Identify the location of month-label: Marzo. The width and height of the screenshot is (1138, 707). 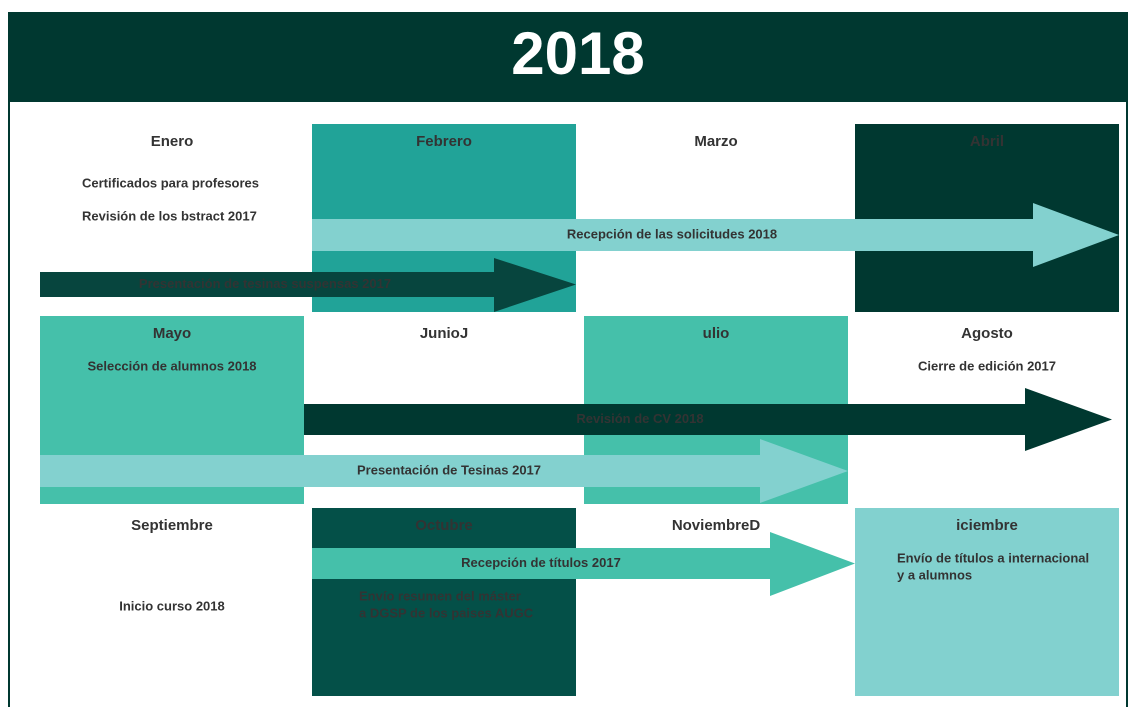
(715, 141).